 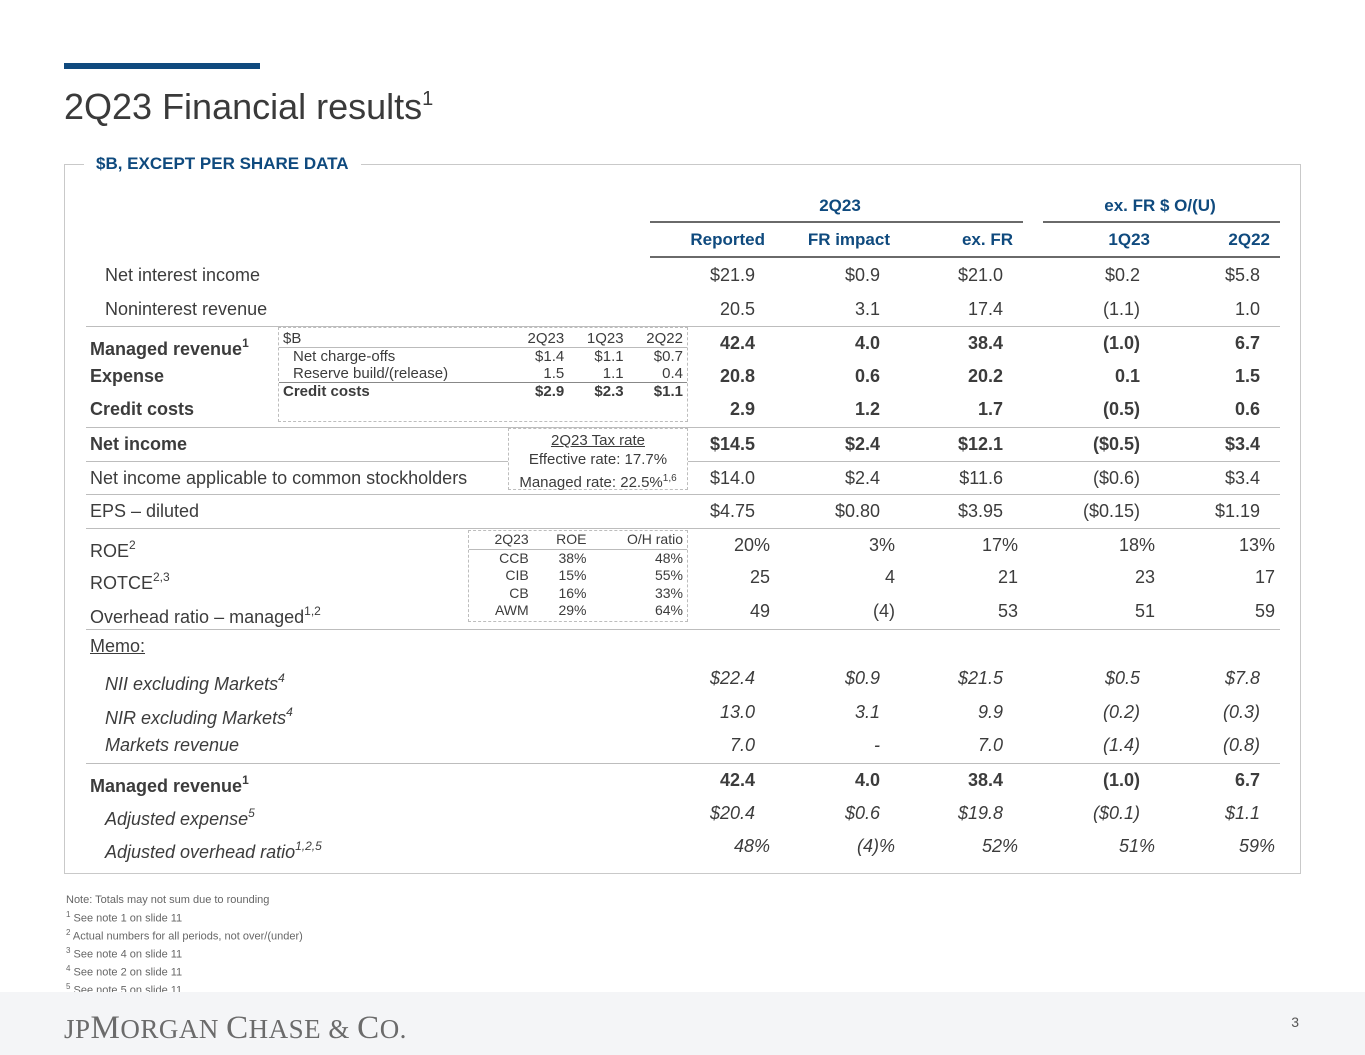 What do you see at coordinates (840, 205) in the screenshot?
I see `header-group-2q23: 2Q23` at bounding box center [840, 205].